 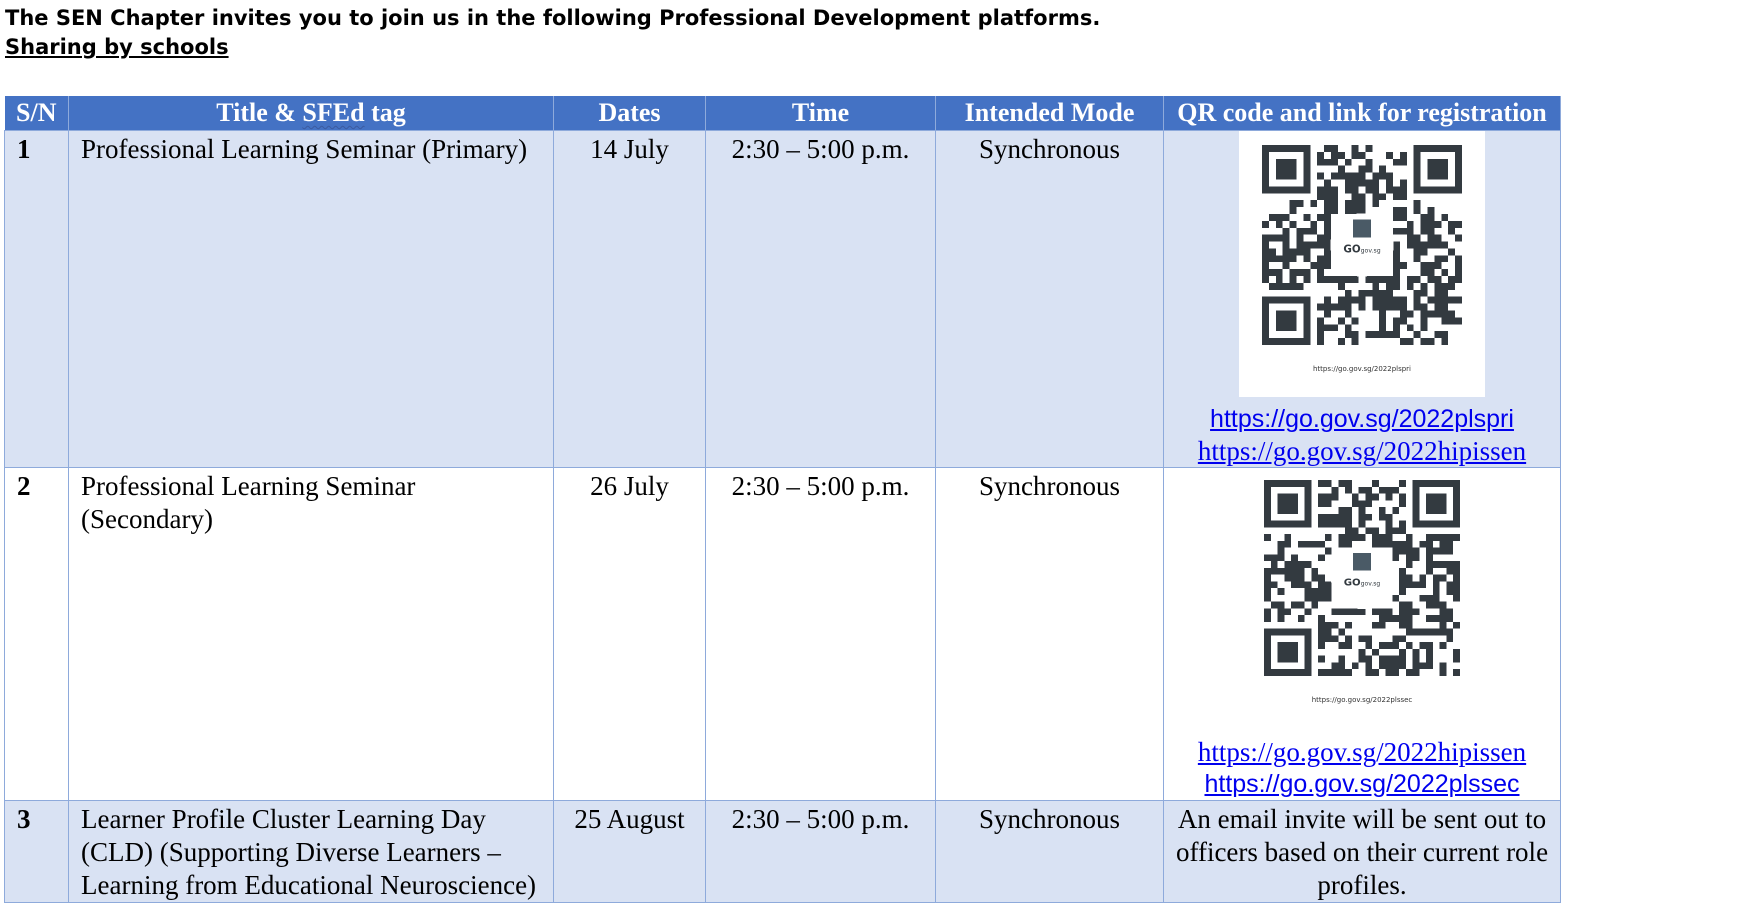 What do you see at coordinates (117, 47) in the screenshot?
I see `intro-subheading: Sharing by schools` at bounding box center [117, 47].